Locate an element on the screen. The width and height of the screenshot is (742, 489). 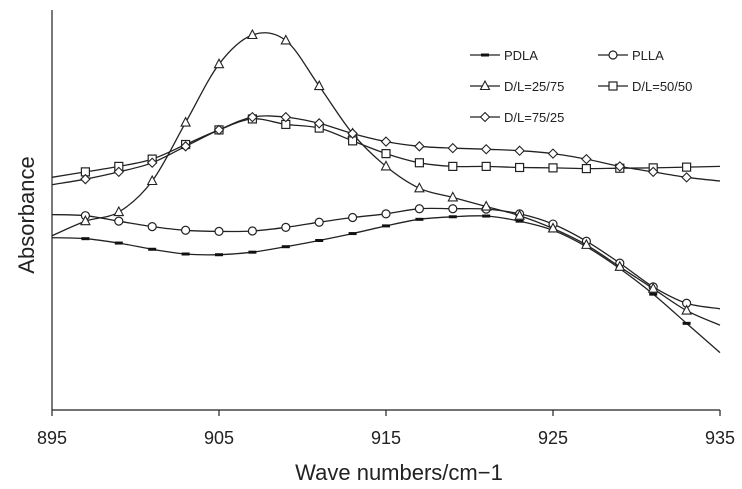
x-tick-label: 935 is located at coordinates (720, 438).